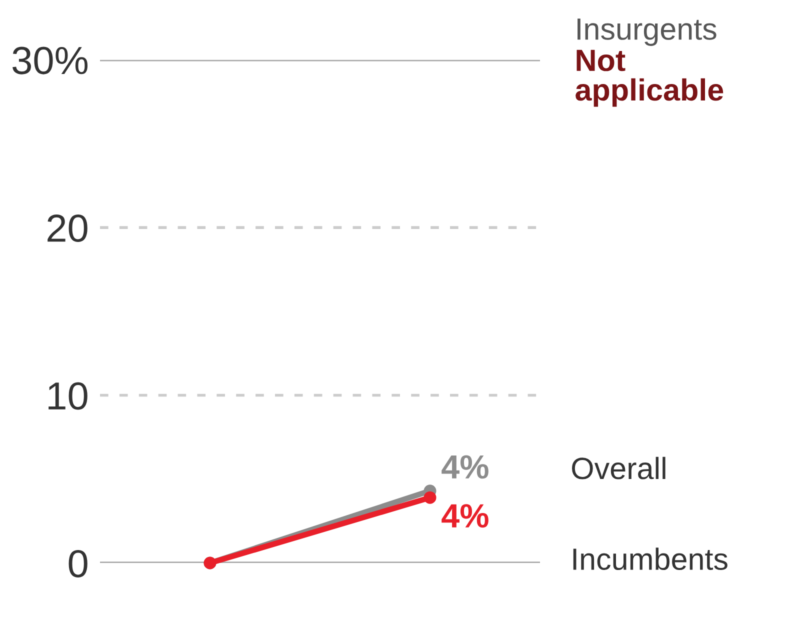 This screenshot has width=803, height=617. Describe the element at coordinates (650, 559) in the screenshot. I see `text: Incumbents` at that location.